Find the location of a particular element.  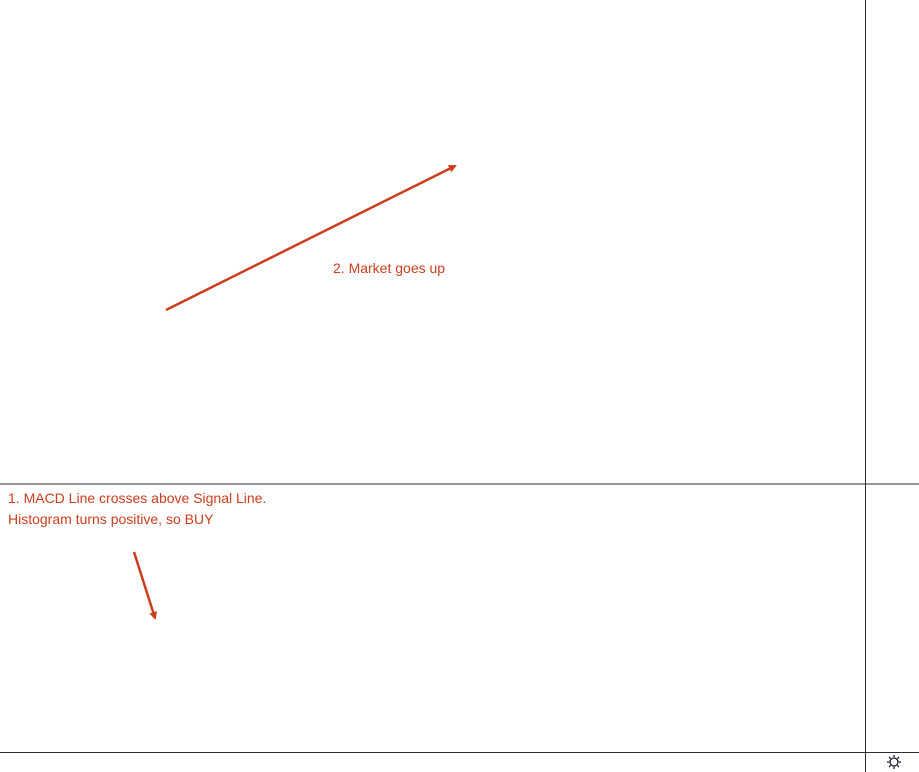

annotation: 1. MACD Line crosses above Signal Line. is located at coordinates (137, 498).